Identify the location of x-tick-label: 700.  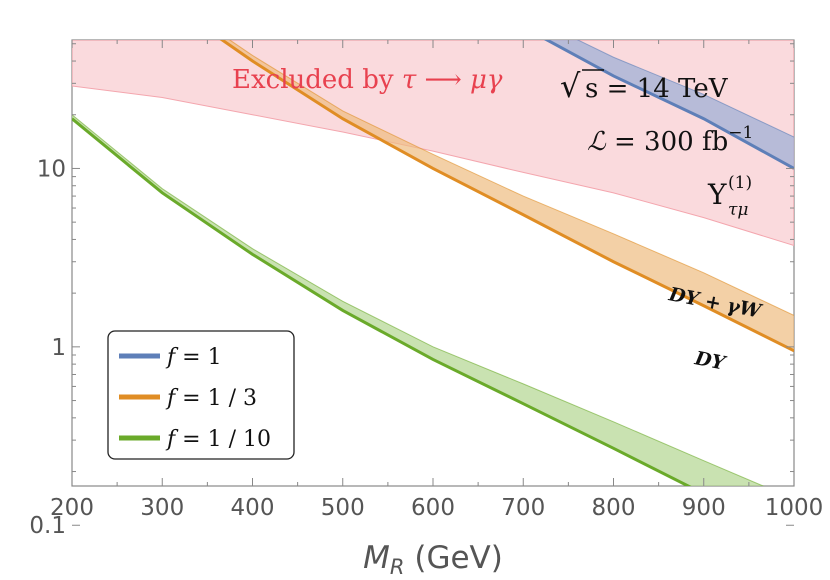
(523, 508).